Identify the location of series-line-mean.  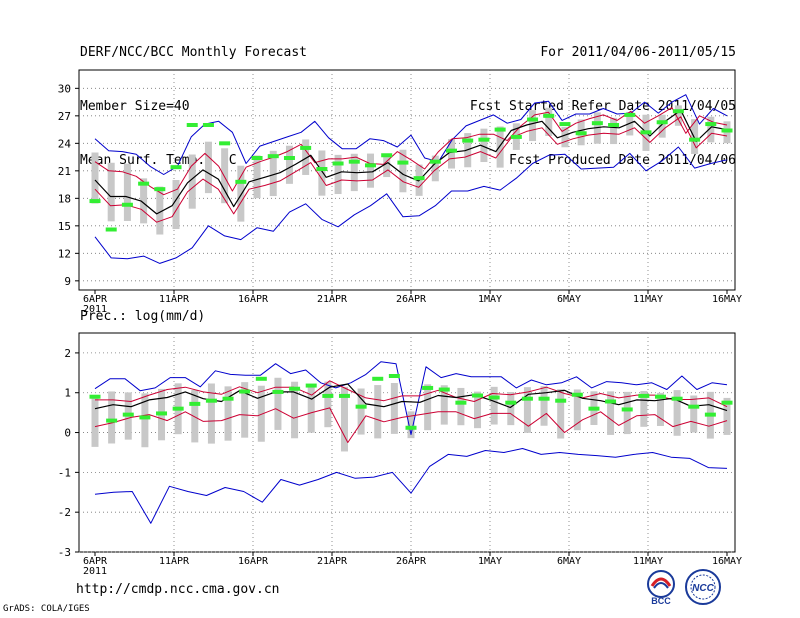
(411, 397).